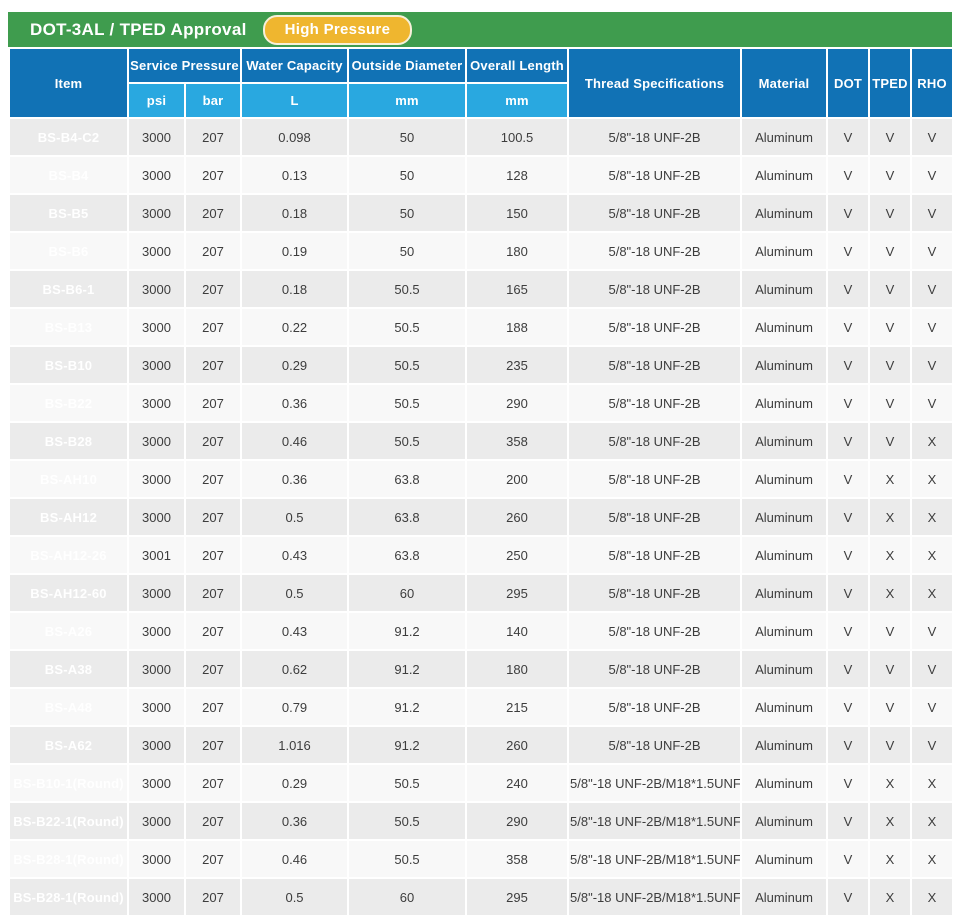 Image resolution: width=960 pixels, height=917 pixels. Describe the element at coordinates (517, 137) in the screenshot. I see `cell-overall-length-mm: 100.5` at that location.